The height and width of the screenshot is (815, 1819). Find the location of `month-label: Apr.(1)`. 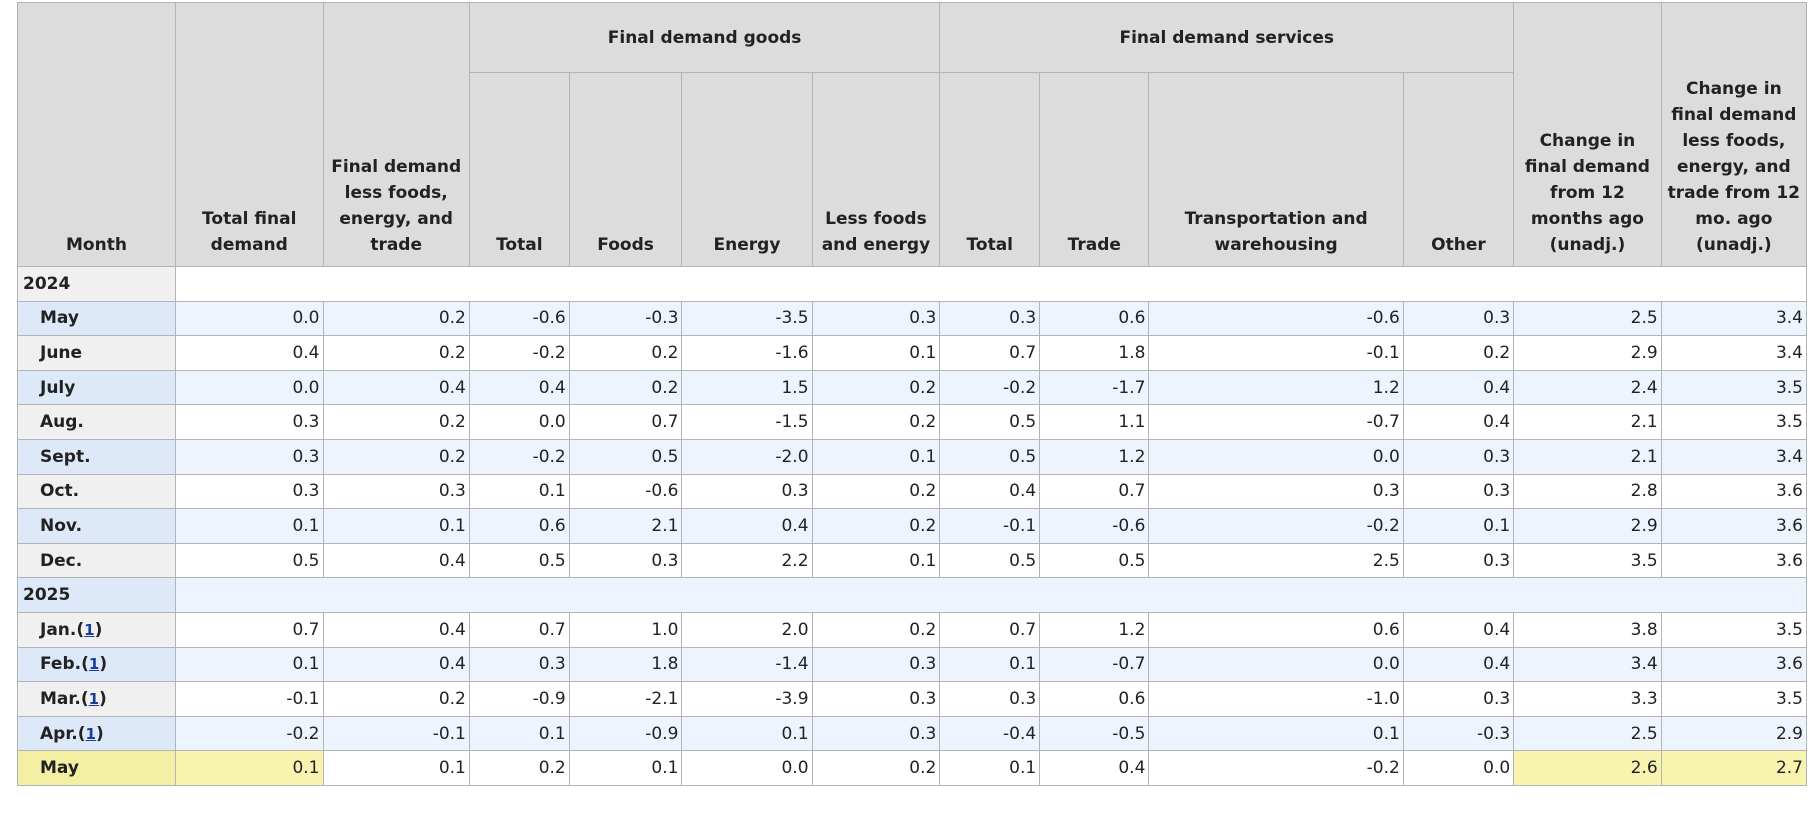

month-label: Apr.(1) is located at coordinates (96, 733).